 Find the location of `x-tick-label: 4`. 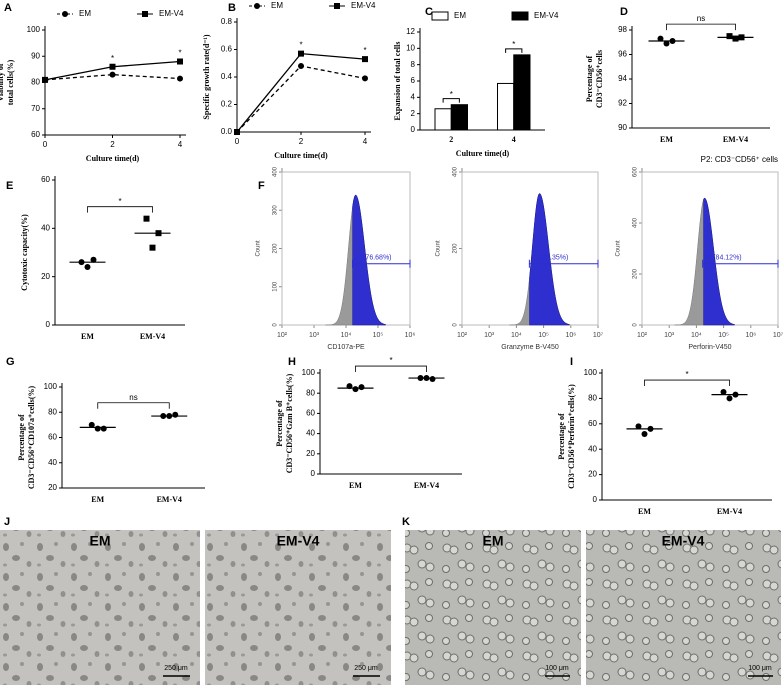

x-tick-label: 4 is located at coordinates (514, 139).